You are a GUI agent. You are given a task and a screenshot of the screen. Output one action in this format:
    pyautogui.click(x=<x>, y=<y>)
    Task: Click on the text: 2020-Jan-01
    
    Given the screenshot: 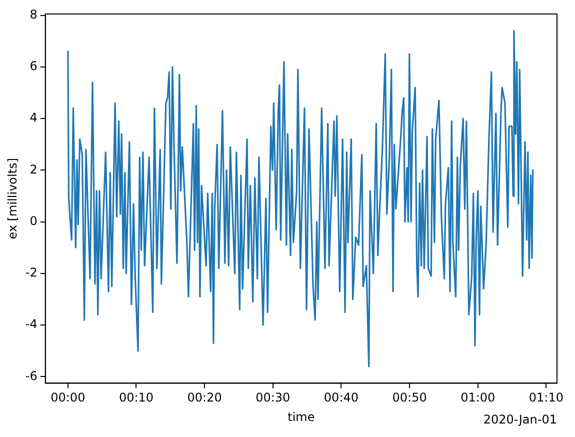 What is the action you would take?
    pyautogui.click(x=520, y=419)
    